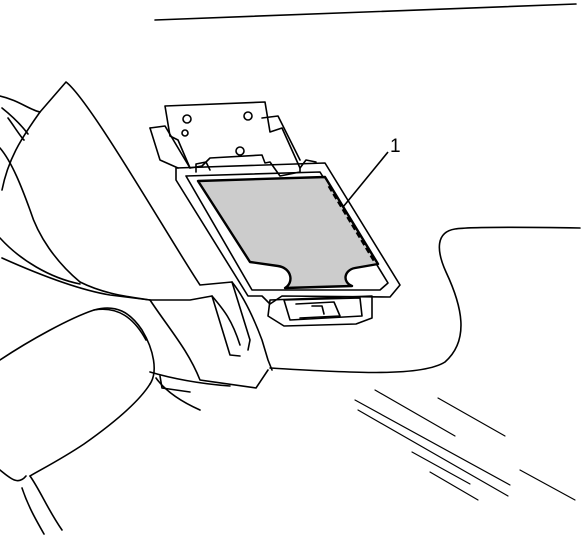 The image size is (581, 536). I want to click on right-hand, so click(100, 421).